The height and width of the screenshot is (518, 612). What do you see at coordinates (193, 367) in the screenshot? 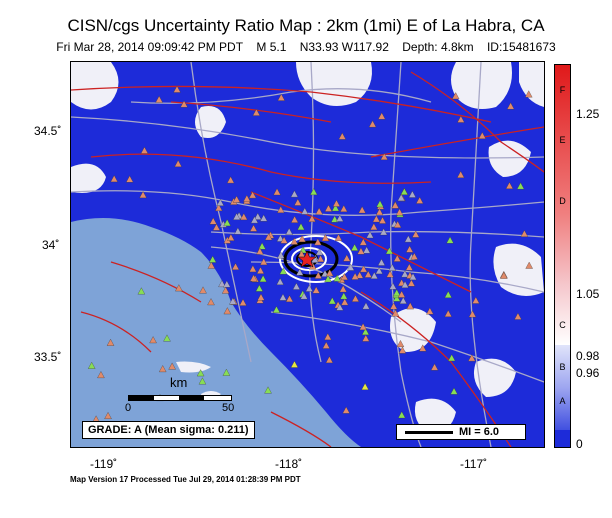
I see `island` at bounding box center [193, 367].